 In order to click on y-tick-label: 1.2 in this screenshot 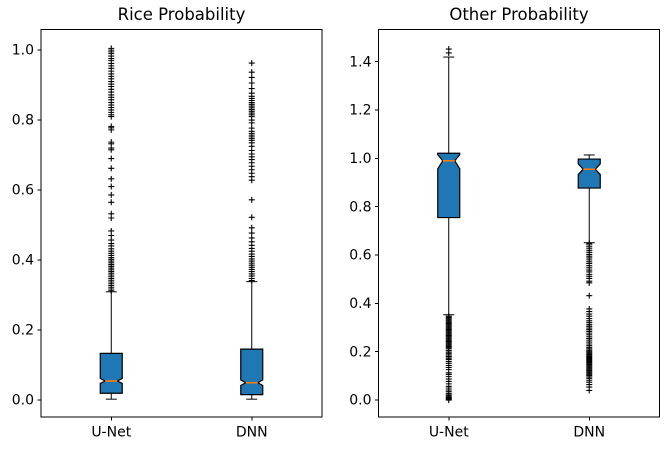, I will do `click(360, 111)`.